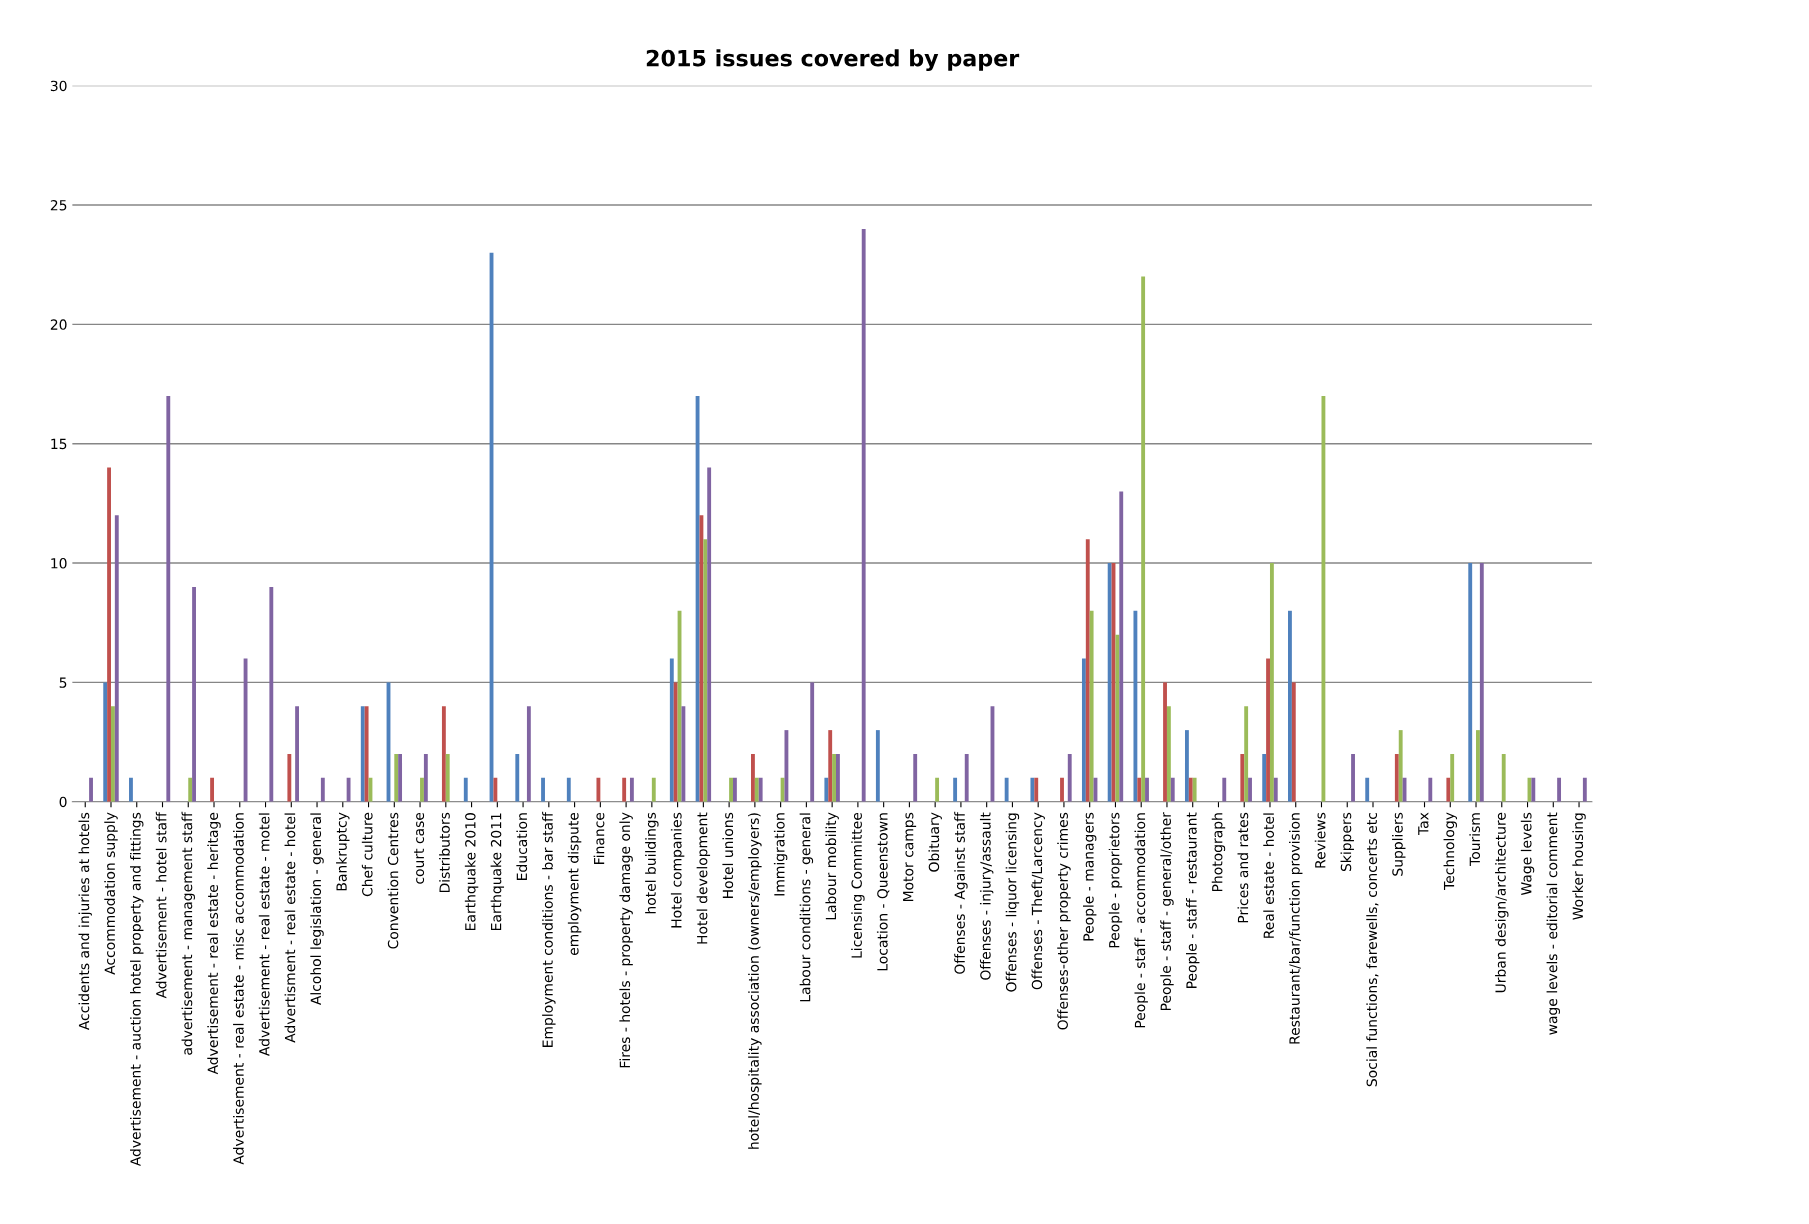 This screenshot has height=1224, width=1809. What do you see at coordinates (652, 863) in the screenshot?
I see `x-tick-label: hotel buildings` at bounding box center [652, 863].